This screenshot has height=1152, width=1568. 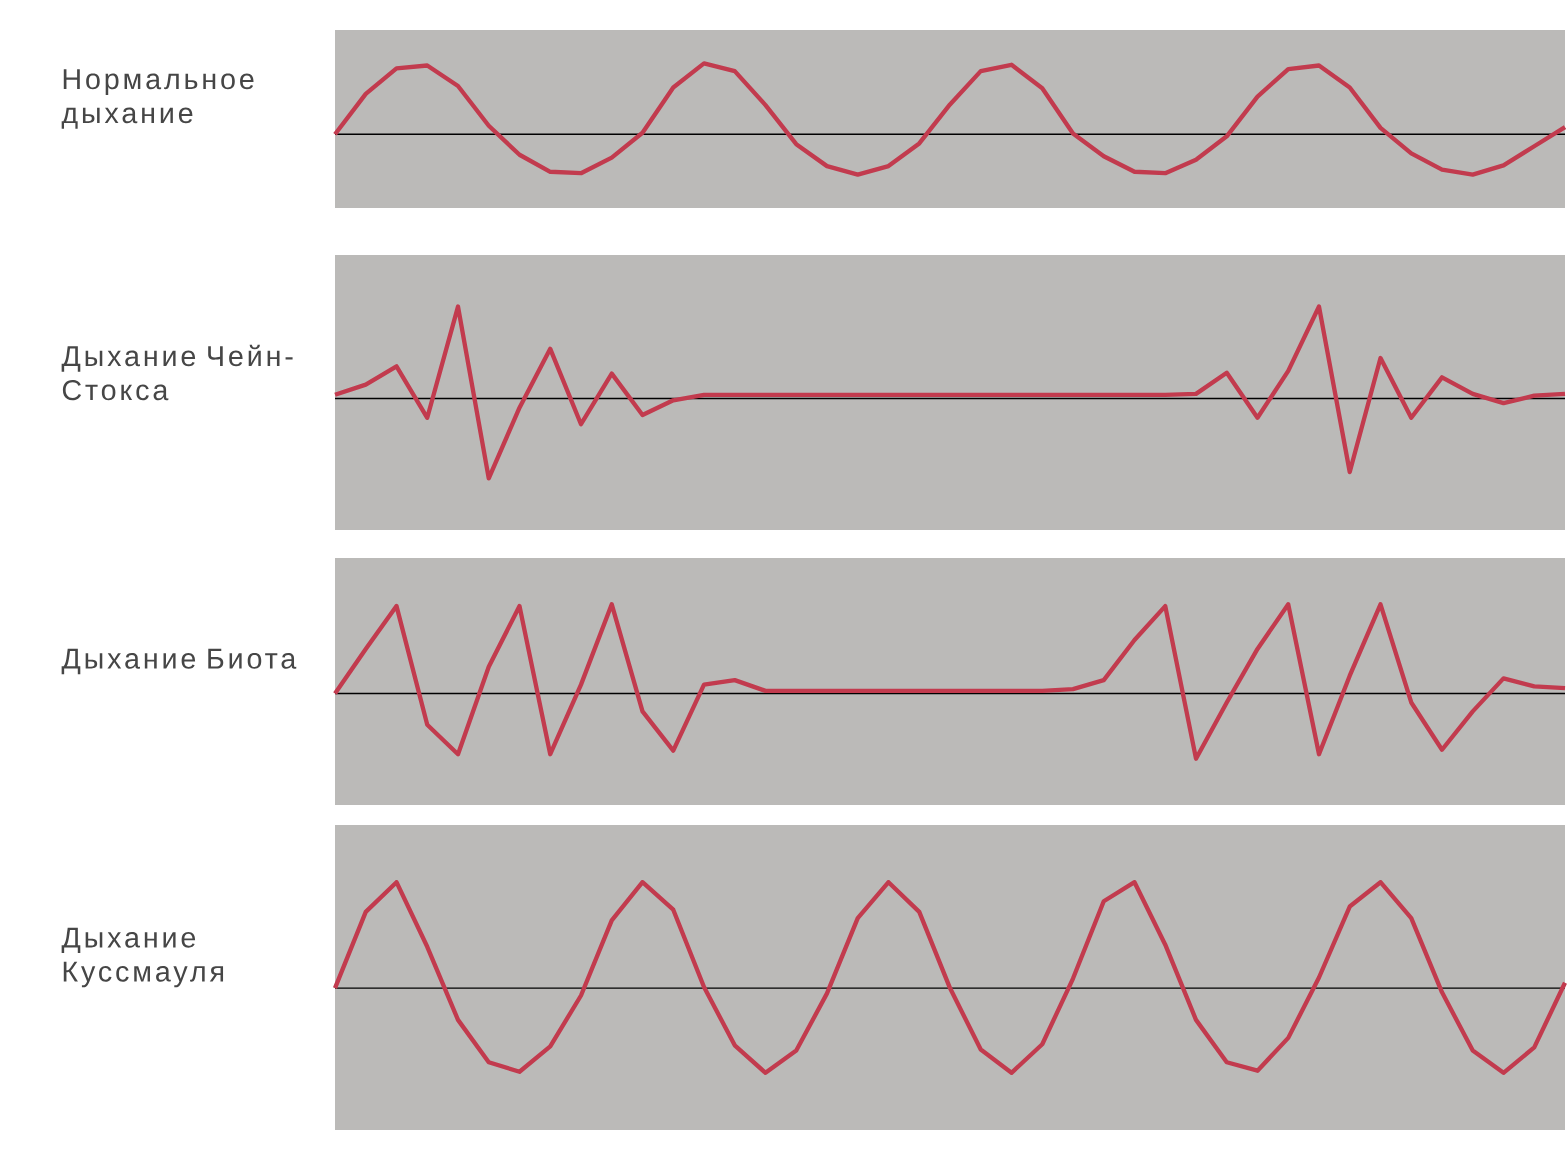 What do you see at coordinates (142, 957) in the screenshot?
I see `text: Дыхание Куссмауля` at bounding box center [142, 957].